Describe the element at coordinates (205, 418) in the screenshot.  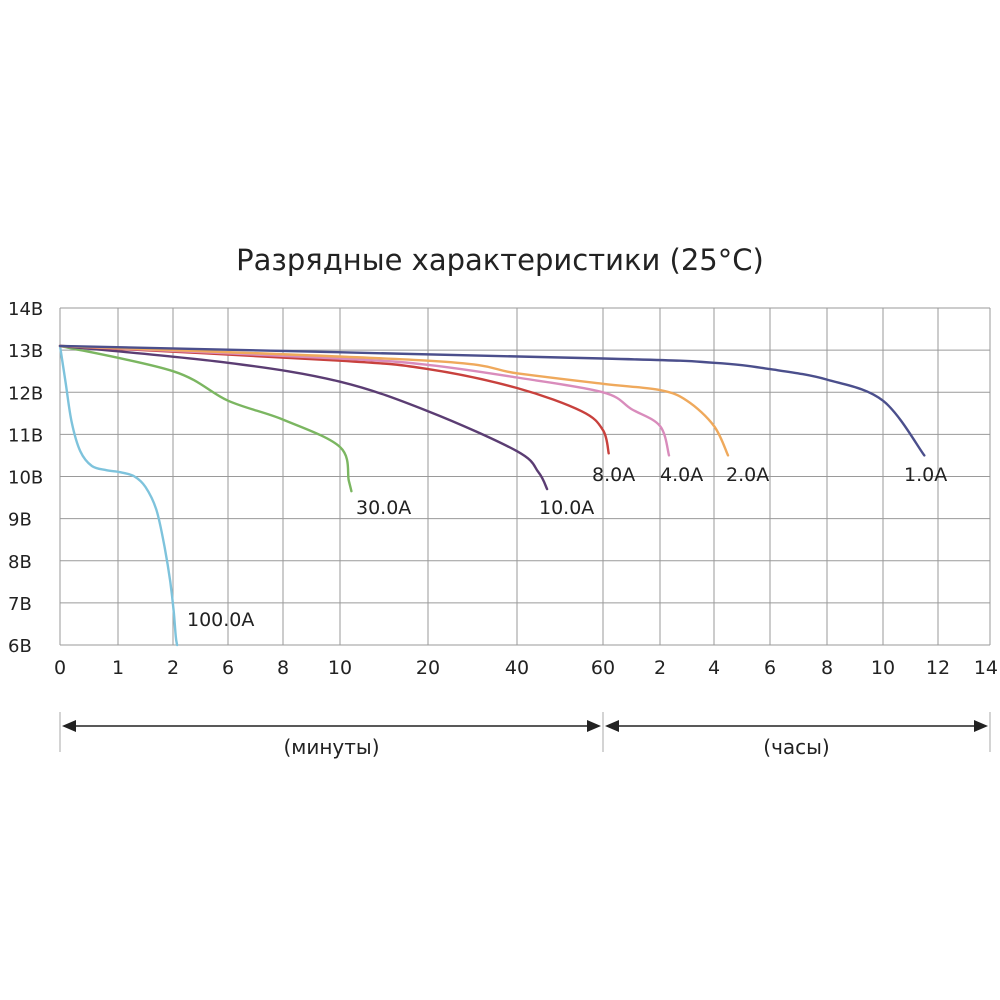
I see `series-line-30.0A` at that location.